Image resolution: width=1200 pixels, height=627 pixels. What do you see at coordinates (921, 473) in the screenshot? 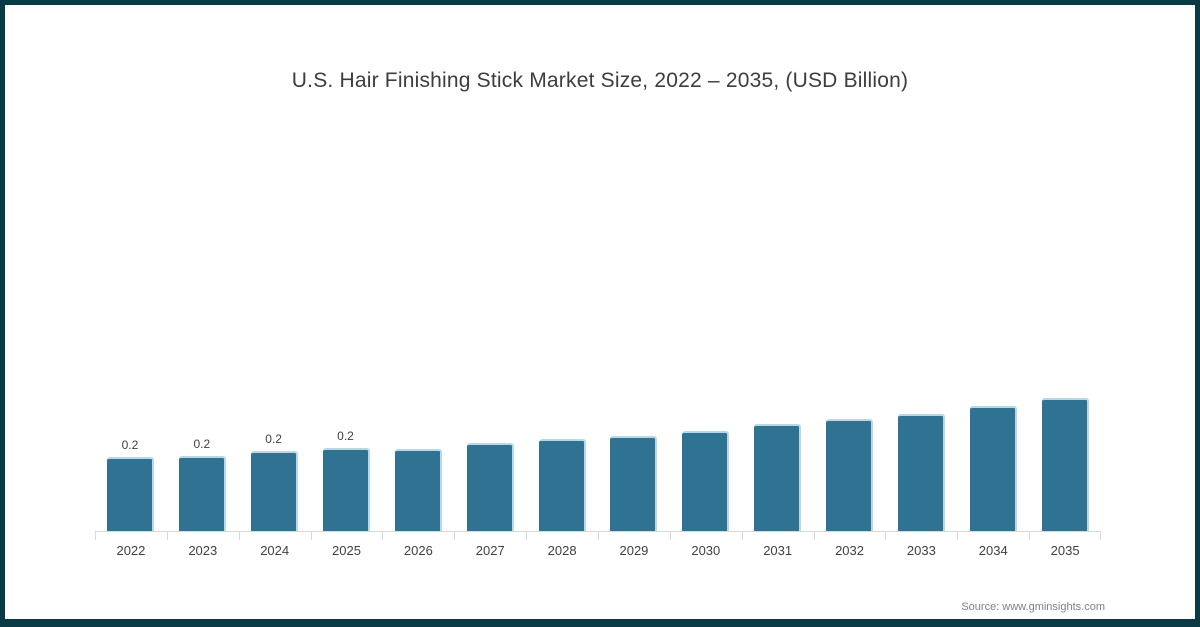
I see `bar-2033` at bounding box center [921, 473].